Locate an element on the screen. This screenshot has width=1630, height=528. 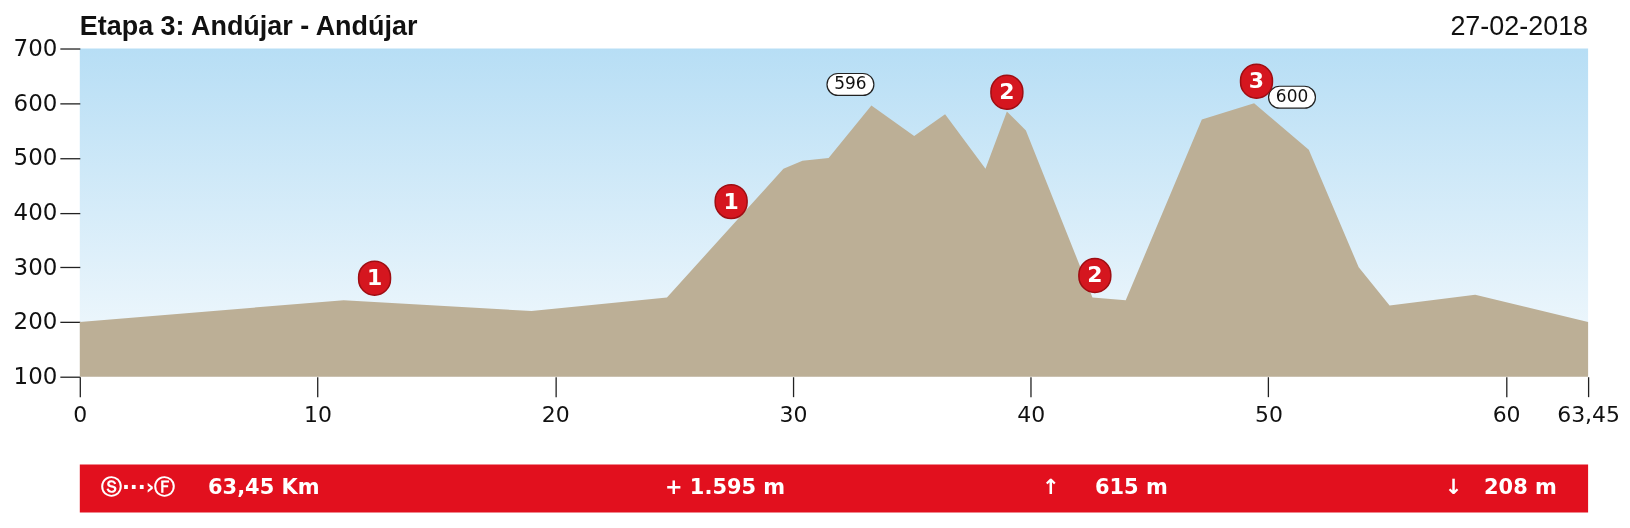
text: + 1.595 m is located at coordinates (725, 487).